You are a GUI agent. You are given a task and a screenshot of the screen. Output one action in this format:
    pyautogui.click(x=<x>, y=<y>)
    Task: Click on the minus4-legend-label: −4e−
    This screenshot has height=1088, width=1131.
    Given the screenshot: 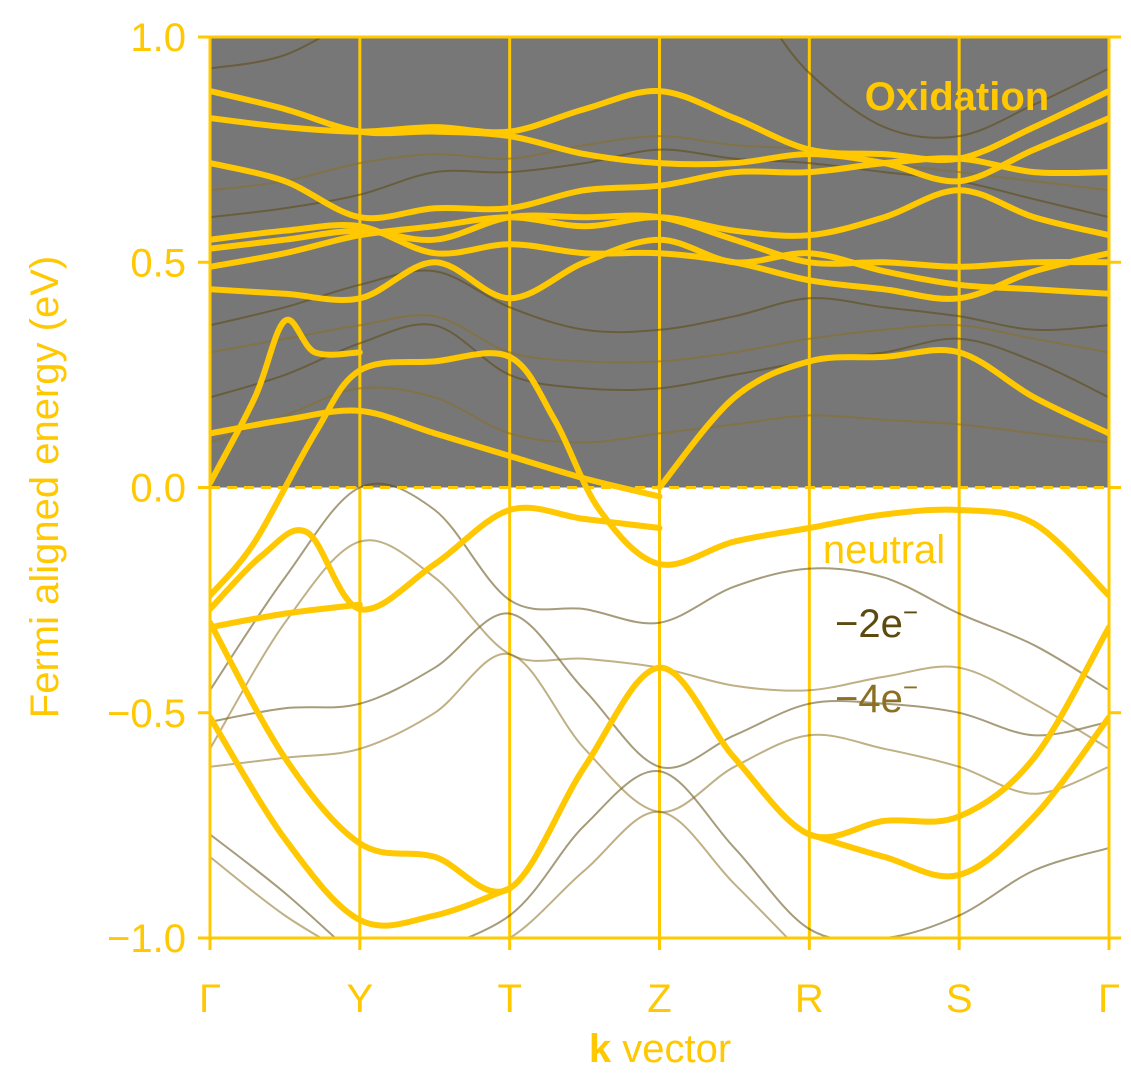 What is the action you would take?
    pyautogui.click(x=876, y=696)
    